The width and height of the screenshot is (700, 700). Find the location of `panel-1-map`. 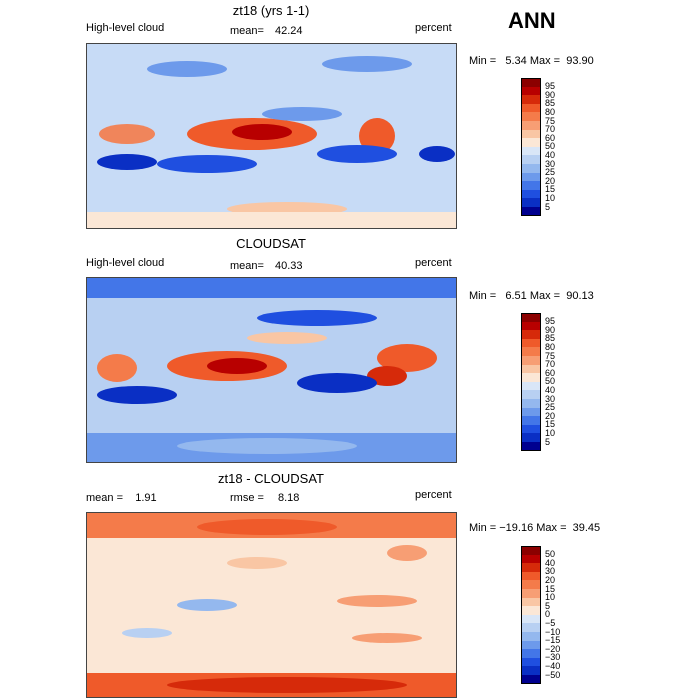

panel-1-map is located at coordinates (271, 136).